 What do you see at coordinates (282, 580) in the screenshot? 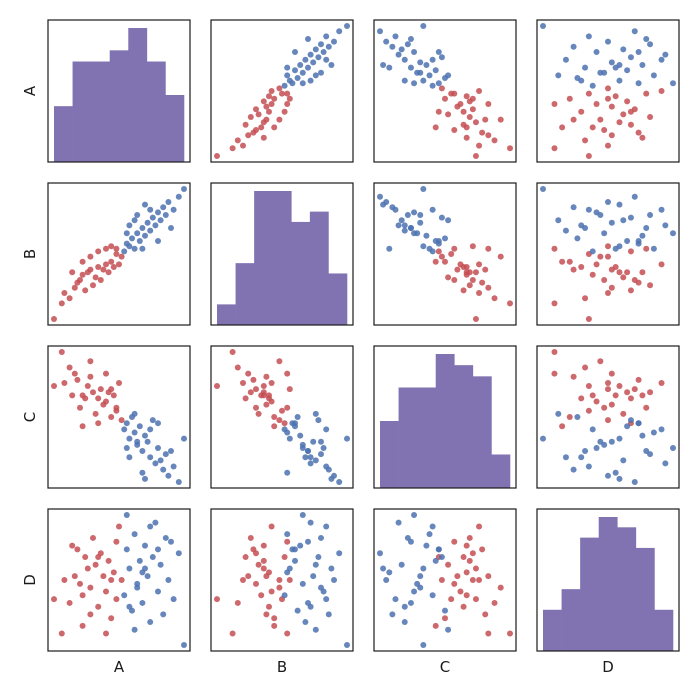
I see `panel-D-B` at bounding box center [282, 580].